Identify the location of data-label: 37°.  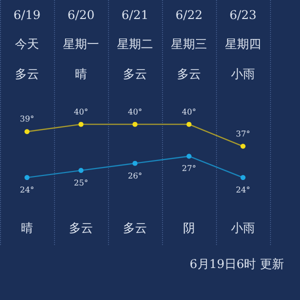
(243, 133).